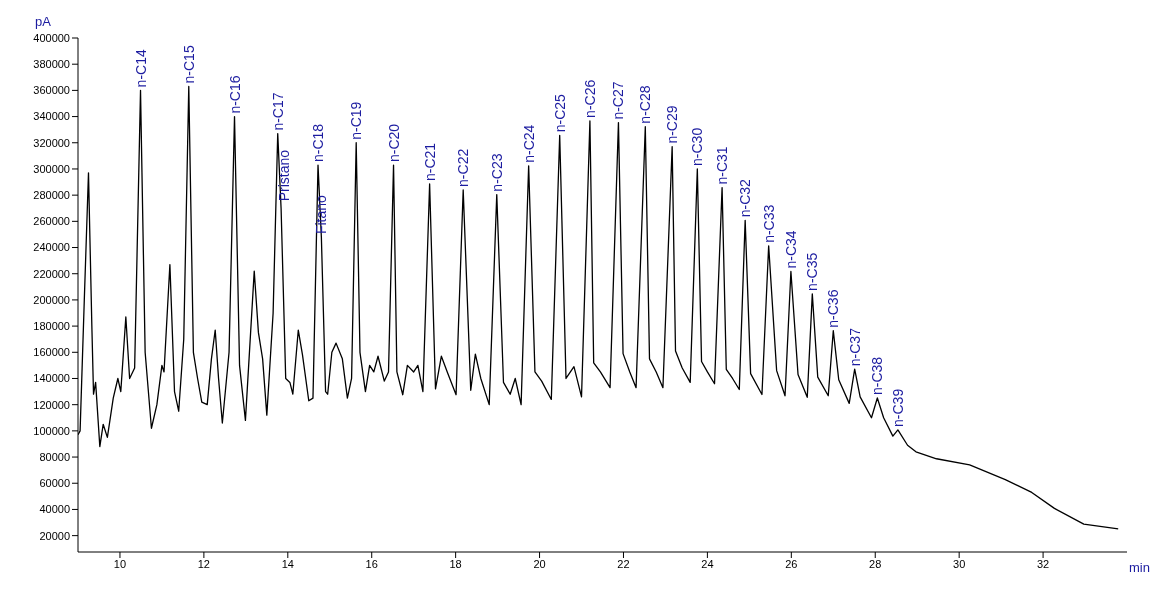  Describe the element at coordinates (812, 271) in the screenshot. I see `annotation: n-C35` at that location.